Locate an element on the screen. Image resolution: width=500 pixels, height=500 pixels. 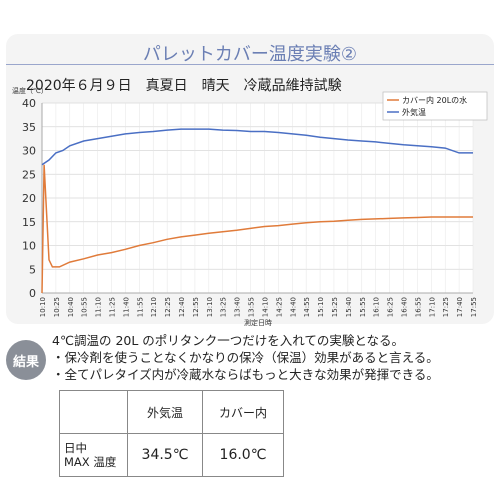
x-tick-label: 14:25 is located at coordinates (279, 307).